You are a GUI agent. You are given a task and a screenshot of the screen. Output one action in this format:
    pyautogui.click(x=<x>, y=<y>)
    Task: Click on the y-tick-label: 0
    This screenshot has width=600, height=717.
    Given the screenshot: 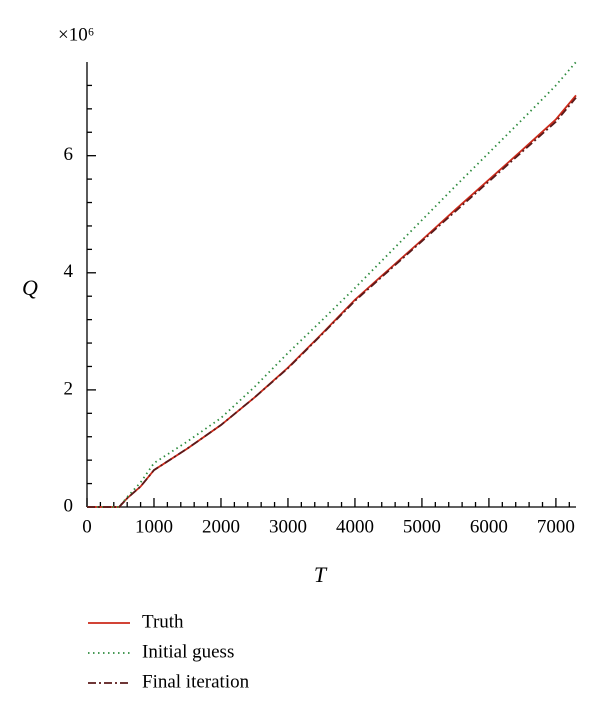 What is the action you would take?
    pyautogui.click(x=69, y=505)
    